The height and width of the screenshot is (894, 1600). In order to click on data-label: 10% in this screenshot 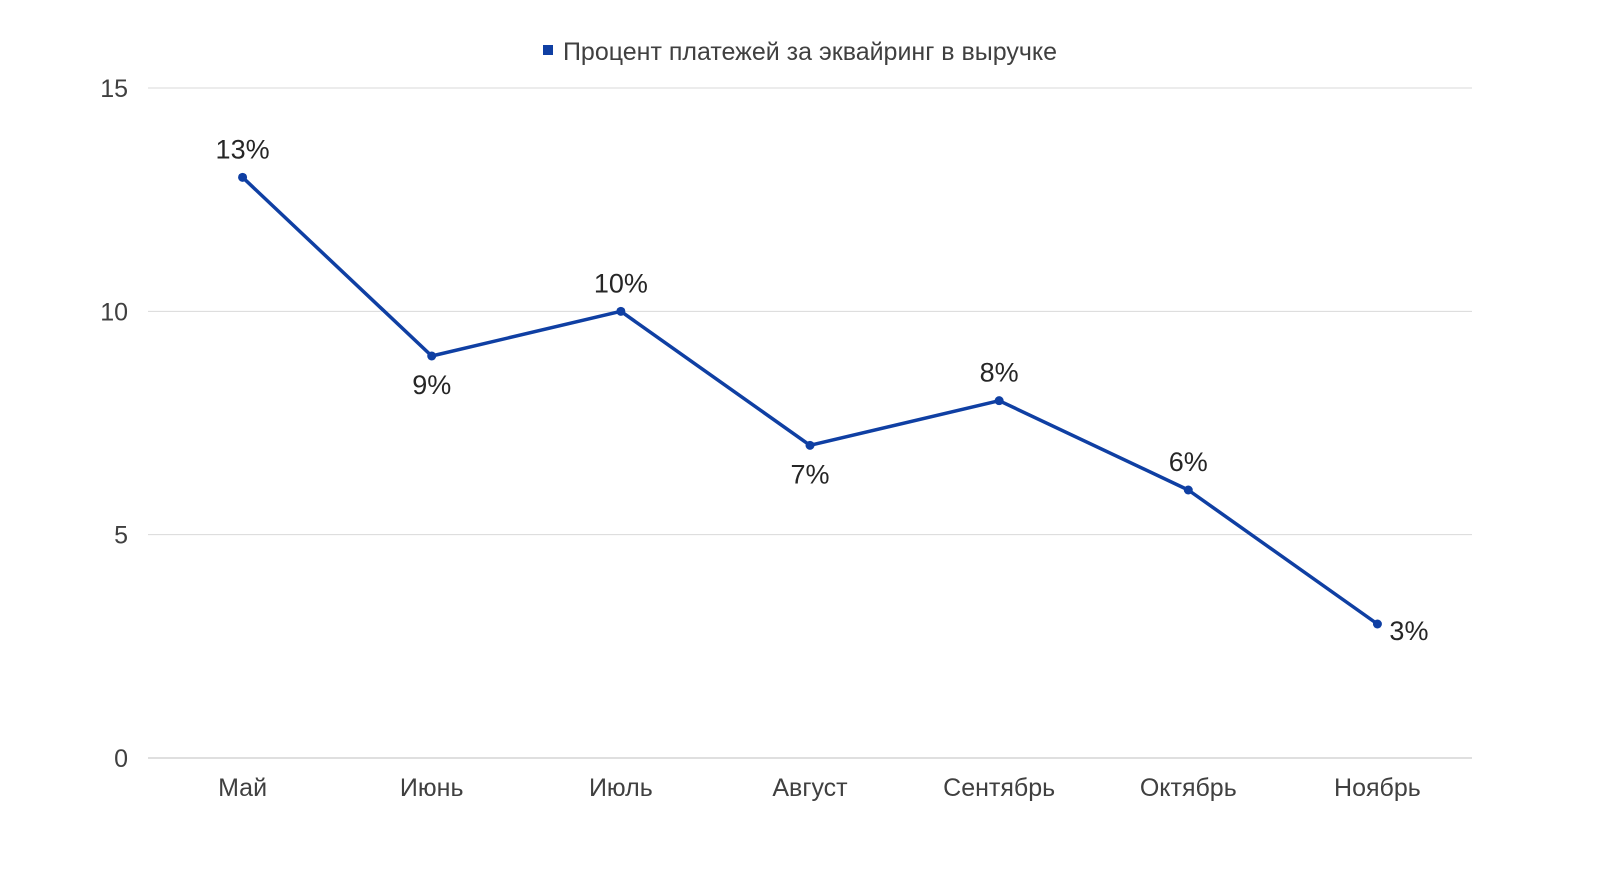, I will do `click(621, 283)`.